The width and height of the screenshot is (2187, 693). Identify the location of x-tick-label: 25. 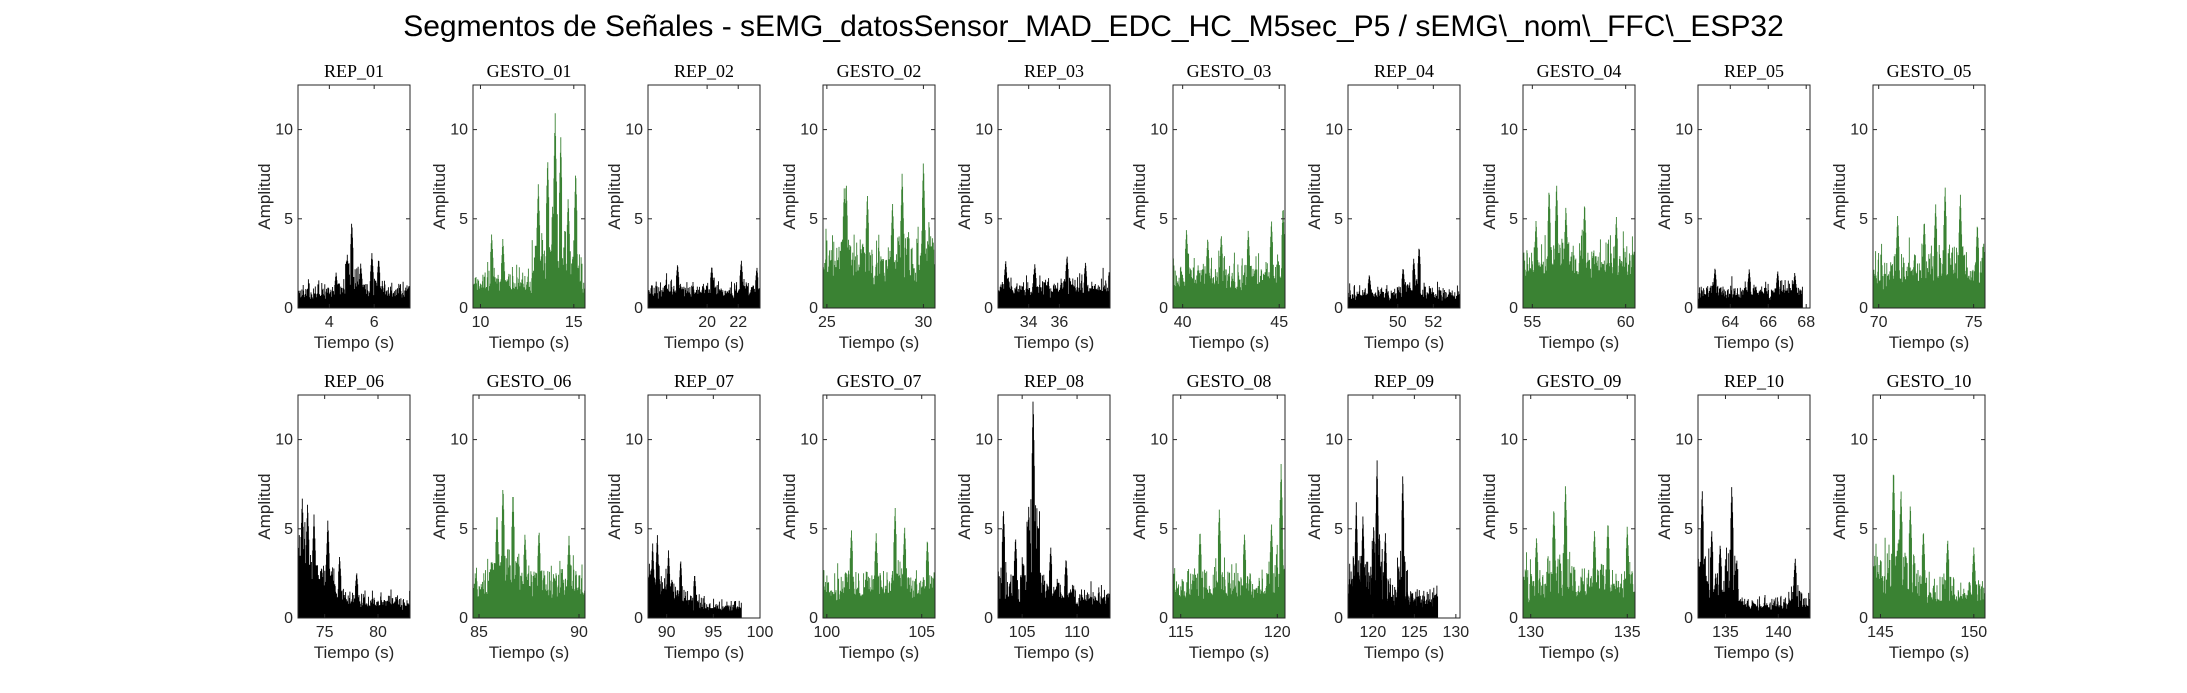
(827, 322).